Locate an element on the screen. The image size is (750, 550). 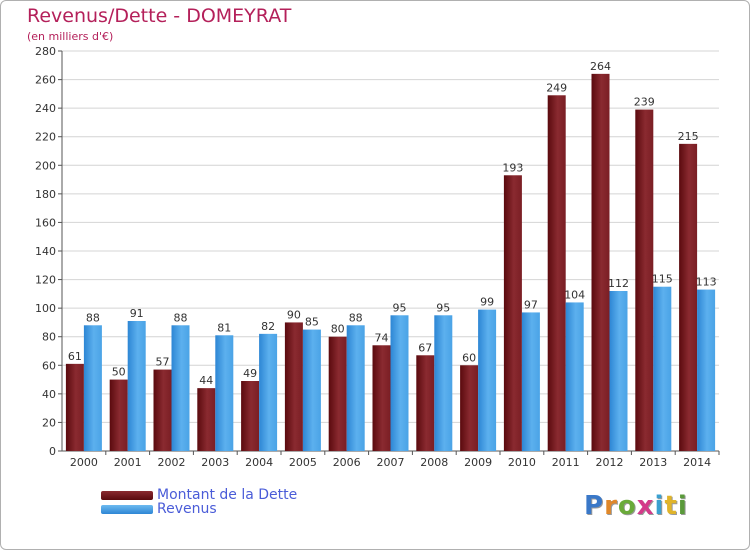
y-tick-label: 180 is located at coordinates (45, 194).